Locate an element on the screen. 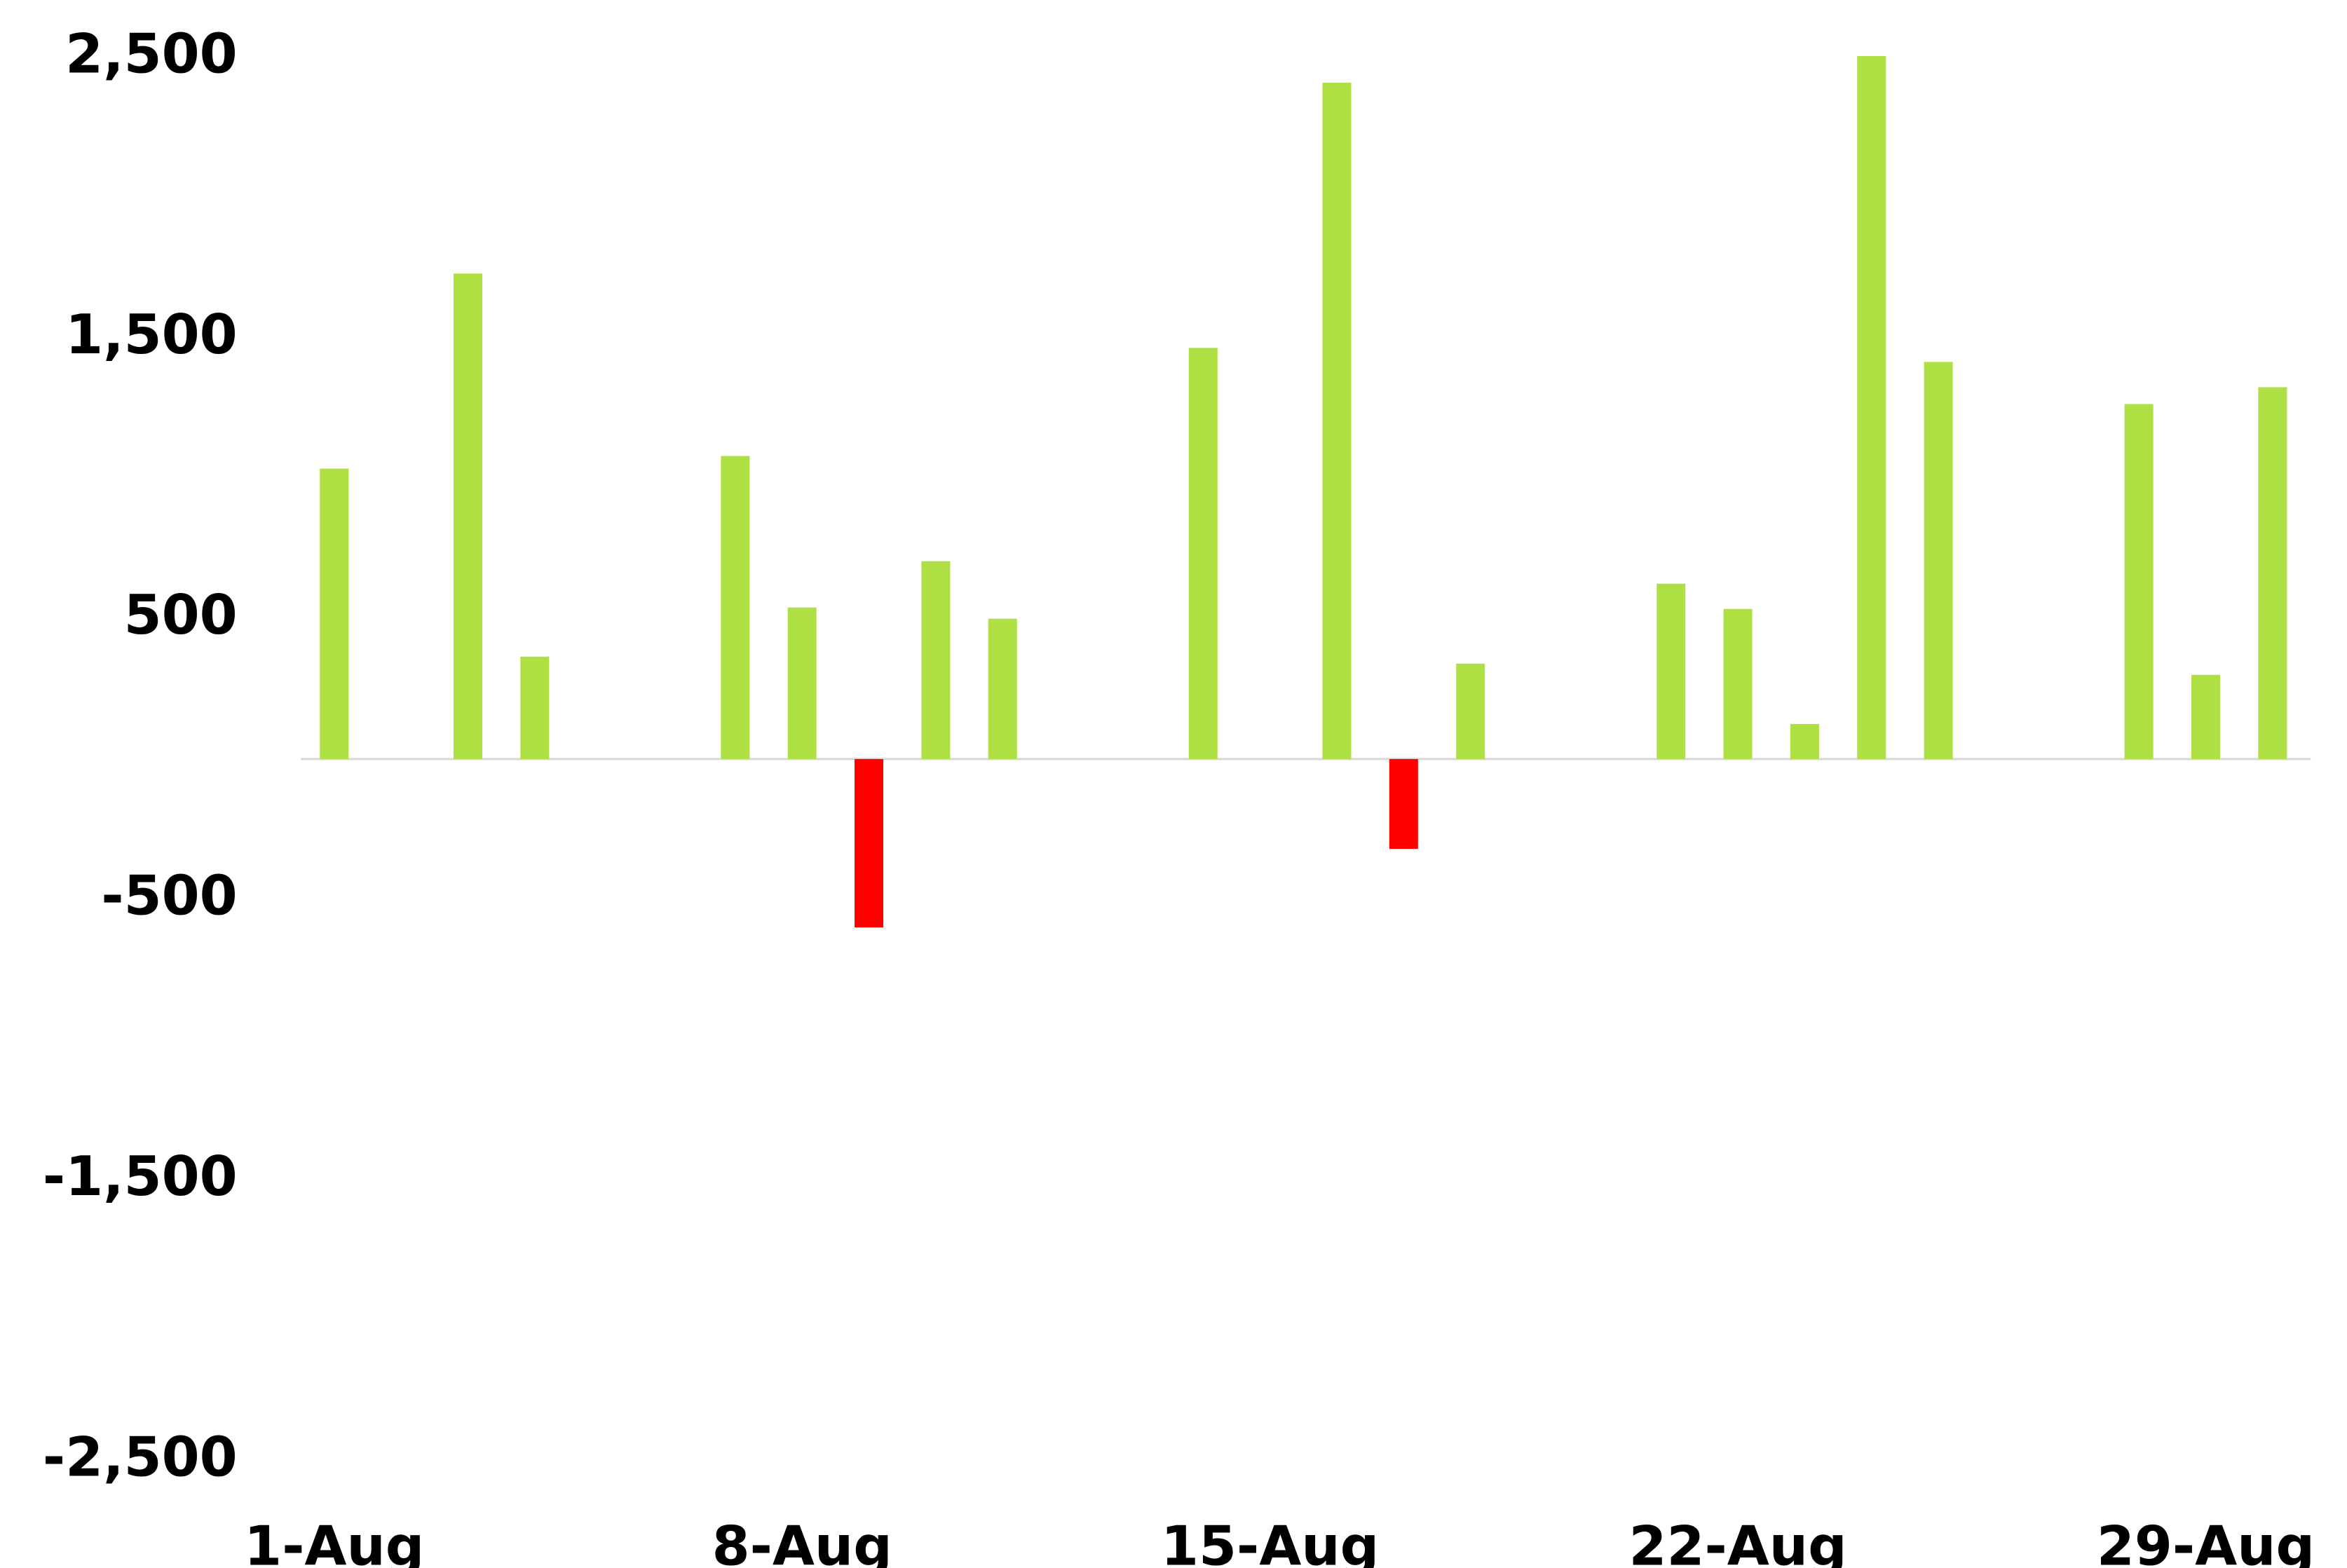 The width and height of the screenshot is (2347, 1568). x-tick-label: 1-Aug is located at coordinates (334, 1541).